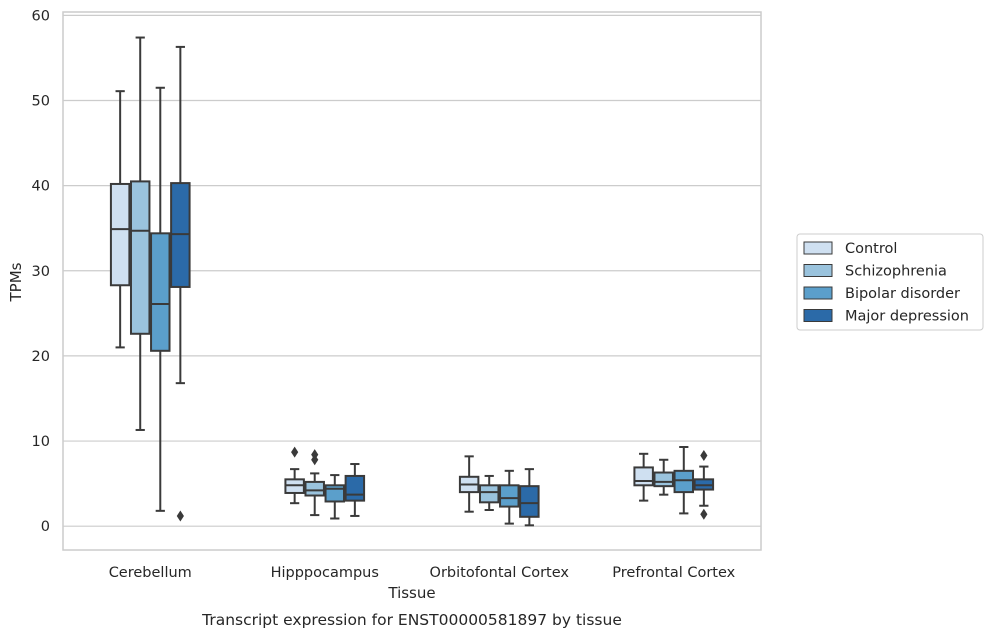  I want to click on y-axis-label: TPMs, so click(16, 282).